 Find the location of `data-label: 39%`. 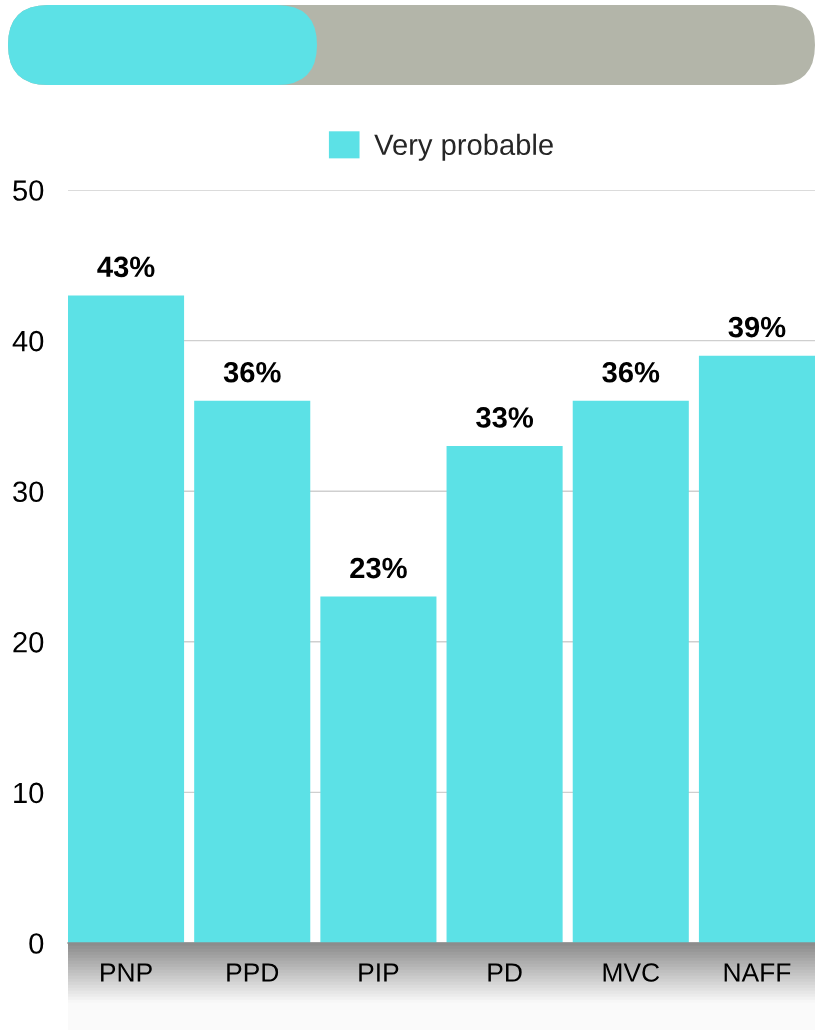

data-label: 39% is located at coordinates (757, 327).